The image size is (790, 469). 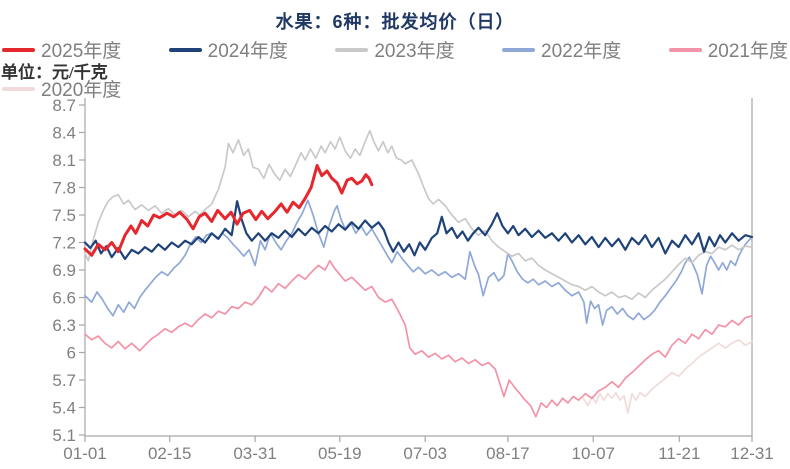 I want to click on legend-item-2024: 2024年度, so click(x=228, y=49).